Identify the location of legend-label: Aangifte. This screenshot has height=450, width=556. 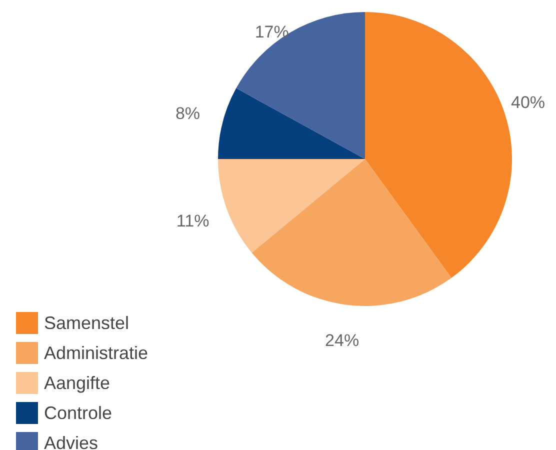
(77, 383).